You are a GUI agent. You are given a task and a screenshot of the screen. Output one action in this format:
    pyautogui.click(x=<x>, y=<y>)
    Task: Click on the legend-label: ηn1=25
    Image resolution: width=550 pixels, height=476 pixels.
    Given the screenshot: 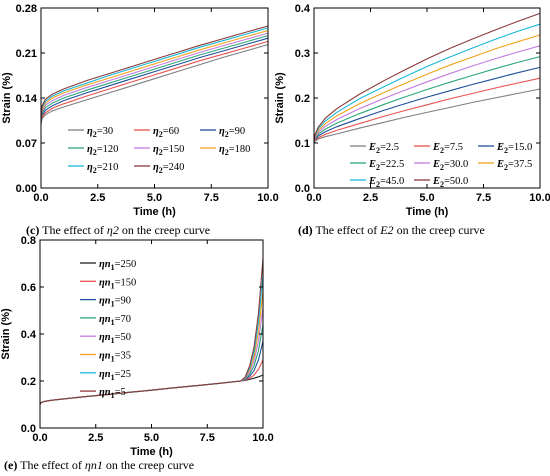 What is the action you would take?
    pyautogui.click(x=115, y=375)
    